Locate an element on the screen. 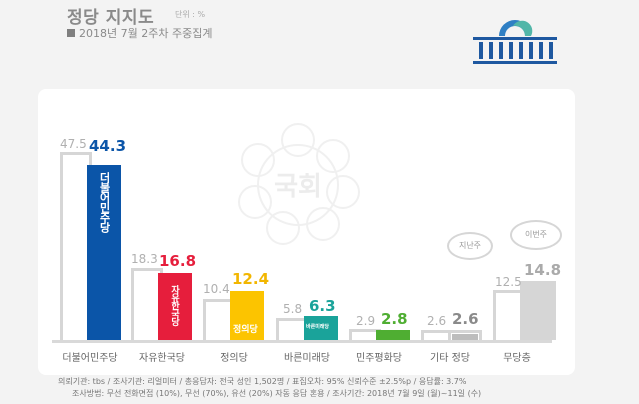 This screenshot has height=404, width=639. value-prev-none: 12.5 is located at coordinates (508, 282).